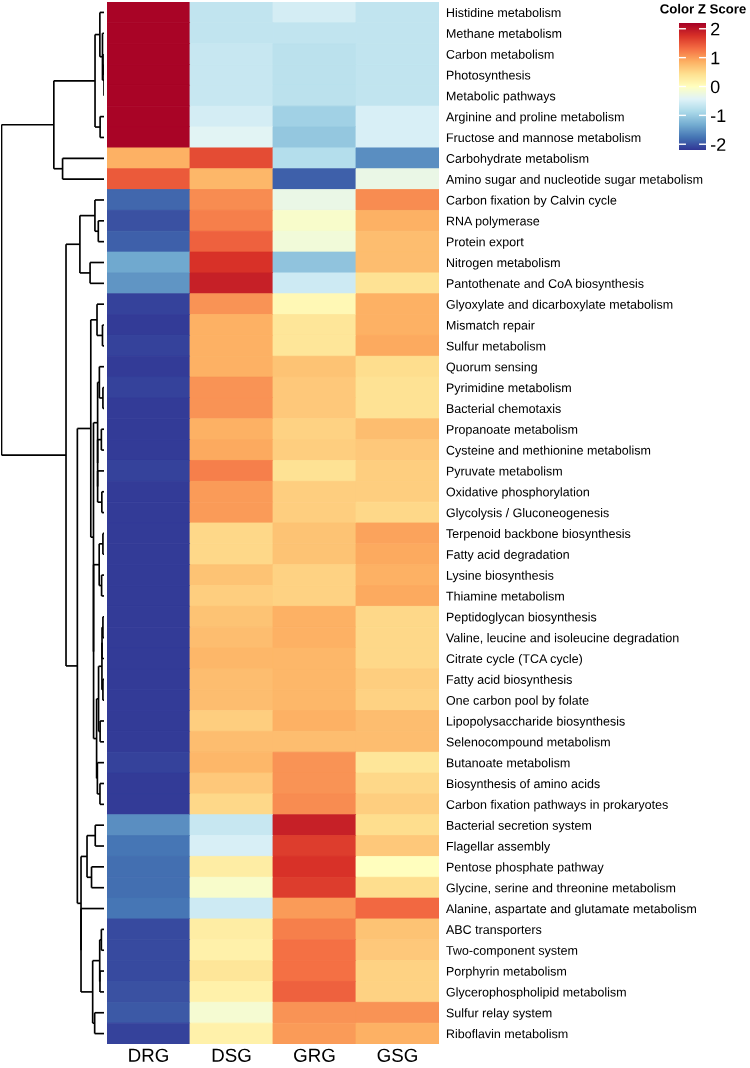 The width and height of the screenshot is (750, 1068). I want to click on y-tick-label: Thiamine metabolism, so click(505, 596).